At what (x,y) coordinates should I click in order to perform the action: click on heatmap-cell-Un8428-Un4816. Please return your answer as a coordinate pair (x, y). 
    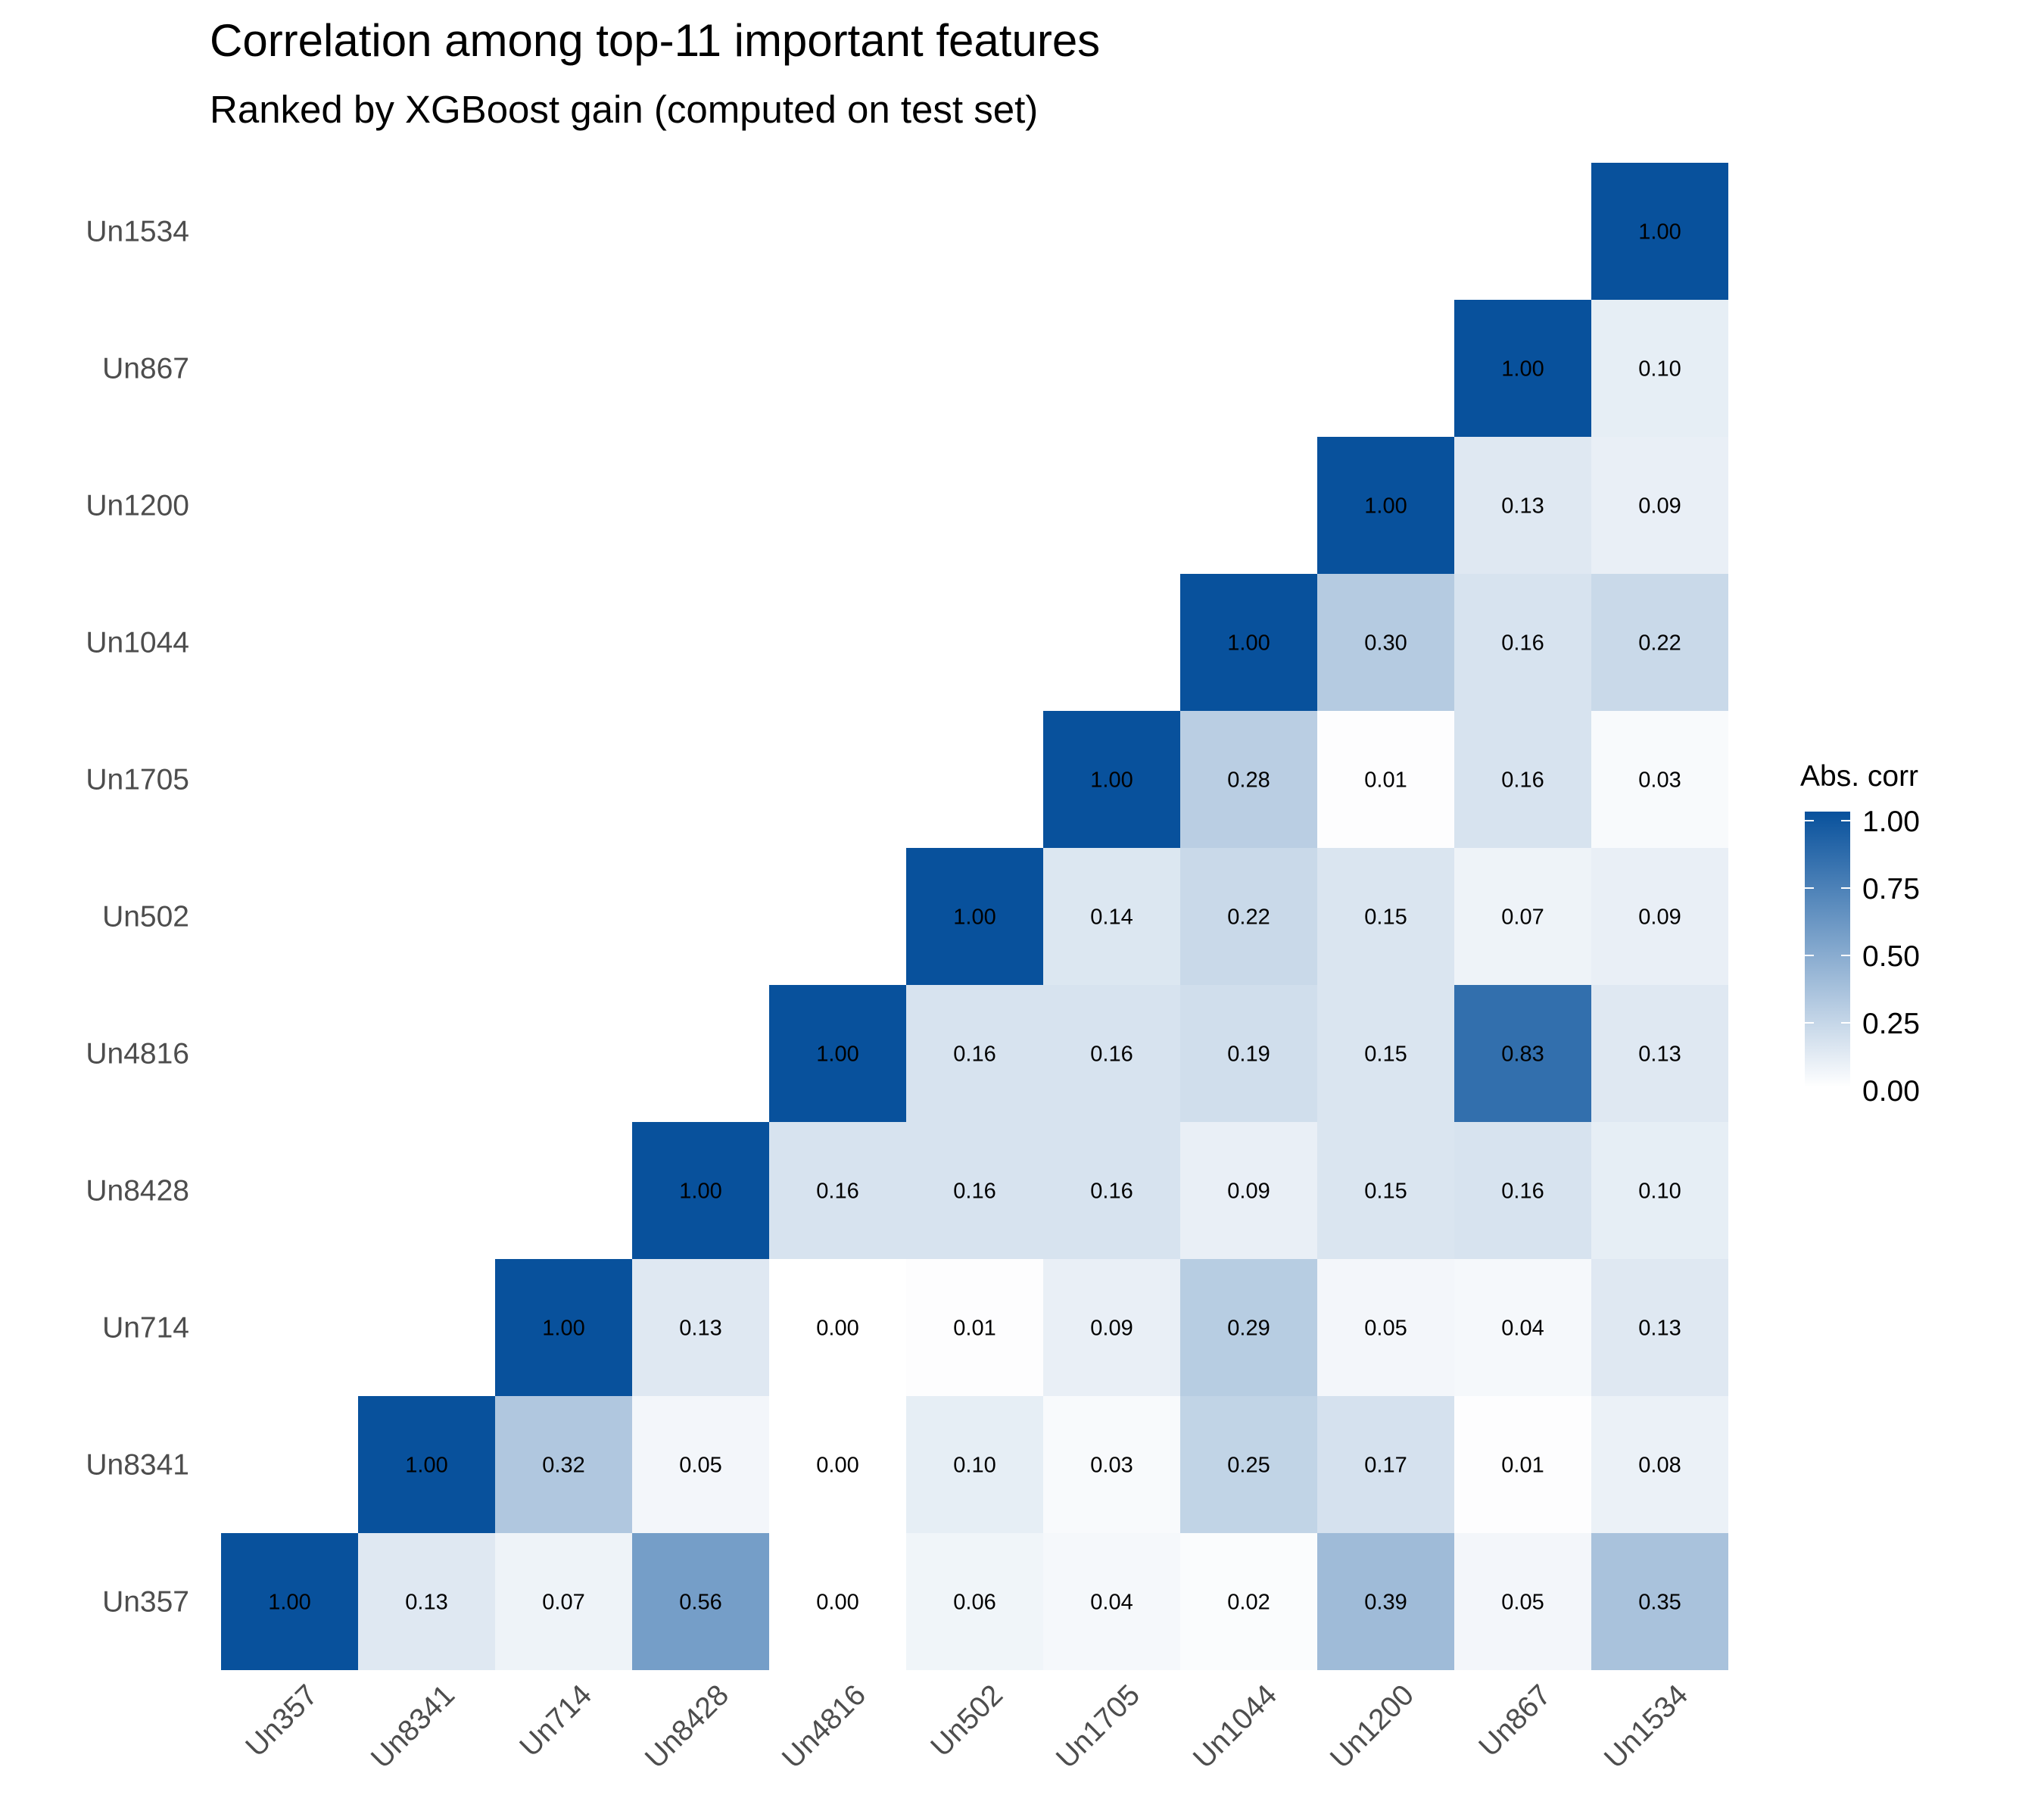
    Looking at the image, I should click on (837, 1190).